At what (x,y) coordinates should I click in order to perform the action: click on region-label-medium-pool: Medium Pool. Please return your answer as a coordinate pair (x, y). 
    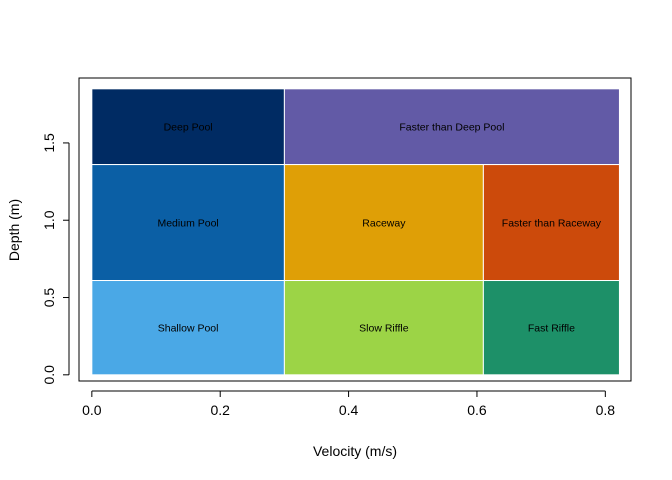
    Looking at the image, I should click on (187, 224).